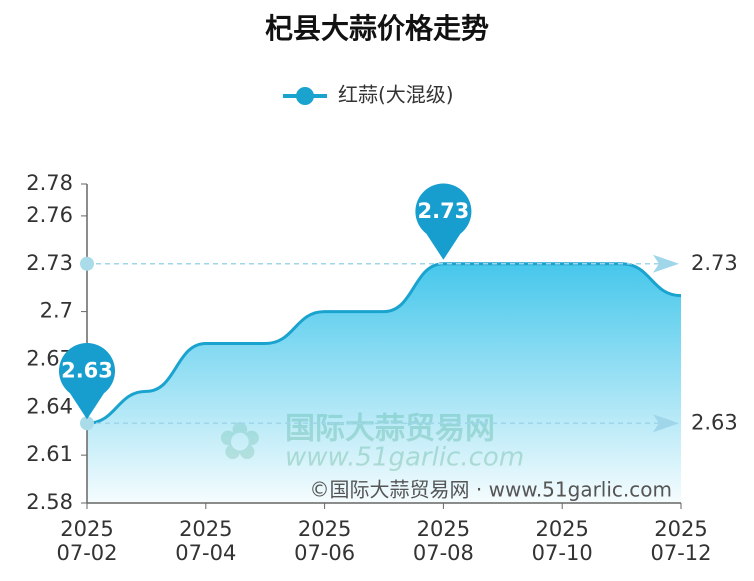  I want to click on x-tick-label: 2025 07-12, so click(681, 541).